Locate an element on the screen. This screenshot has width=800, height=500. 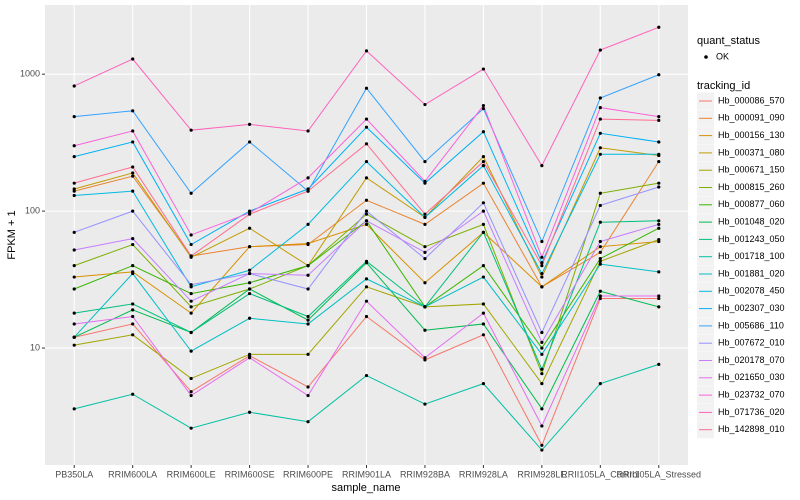
legend-label: Hb_000086_570 is located at coordinates (751, 100).